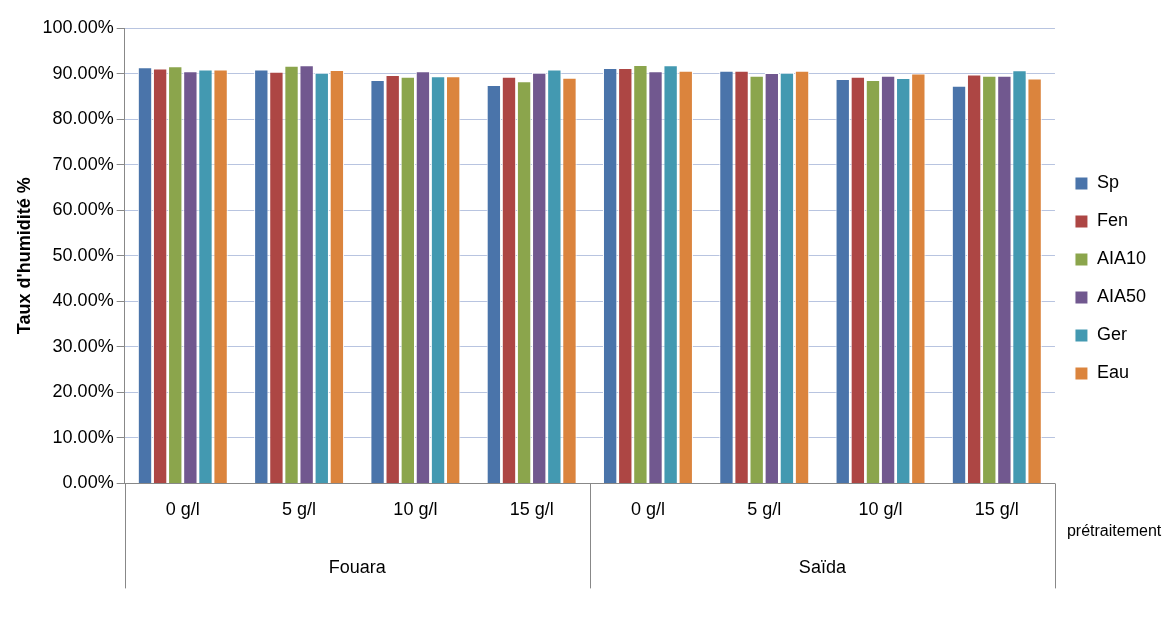 Image resolution: width=1164 pixels, height=621 pixels. I want to click on y-tick-label: 80.00%, so click(83, 118).